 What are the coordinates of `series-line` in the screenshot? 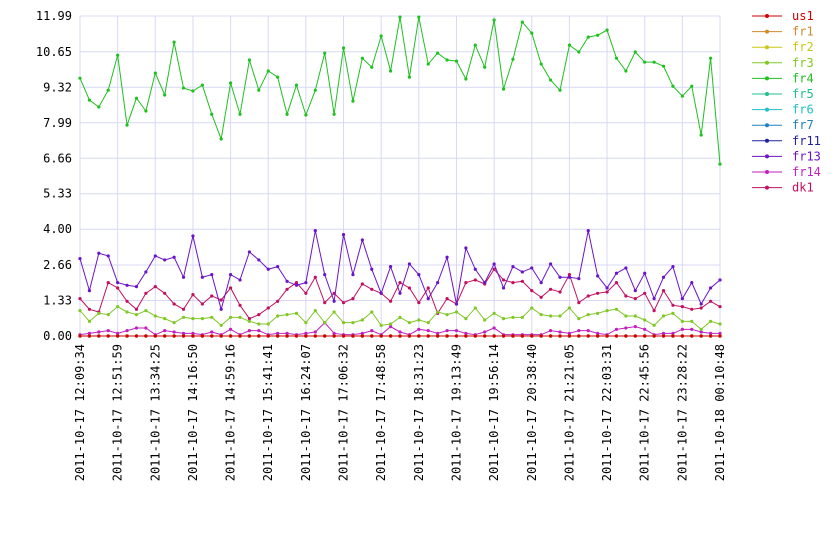 It's located at (400, 271).